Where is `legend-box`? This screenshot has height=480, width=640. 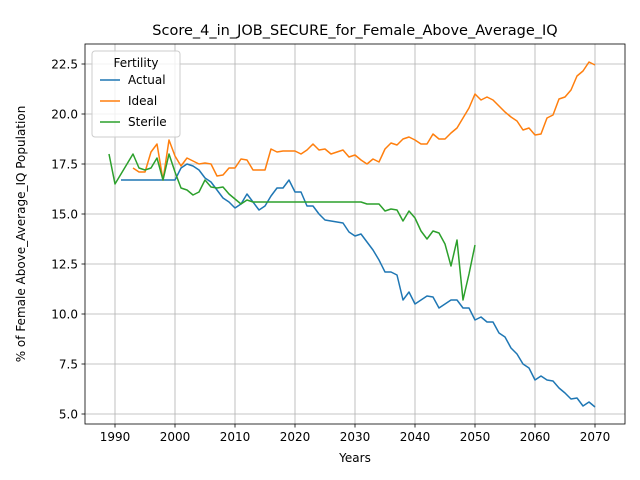 legend-box is located at coordinates (136, 94).